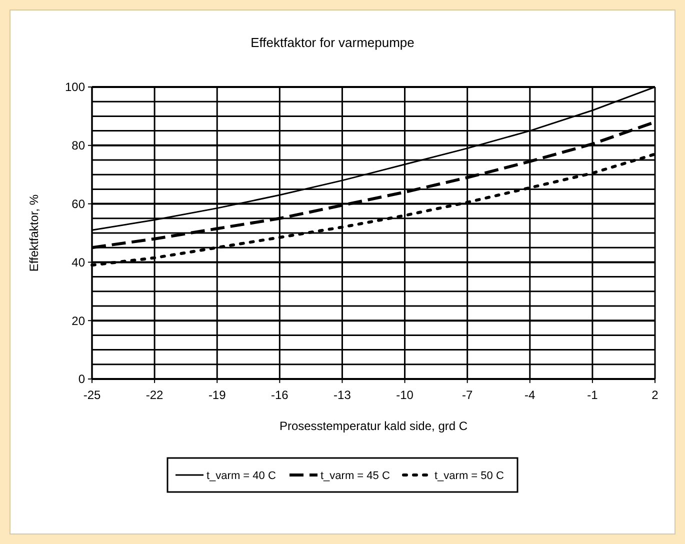  What do you see at coordinates (79, 321) in the screenshot?
I see `y-tick-label: 20` at bounding box center [79, 321].